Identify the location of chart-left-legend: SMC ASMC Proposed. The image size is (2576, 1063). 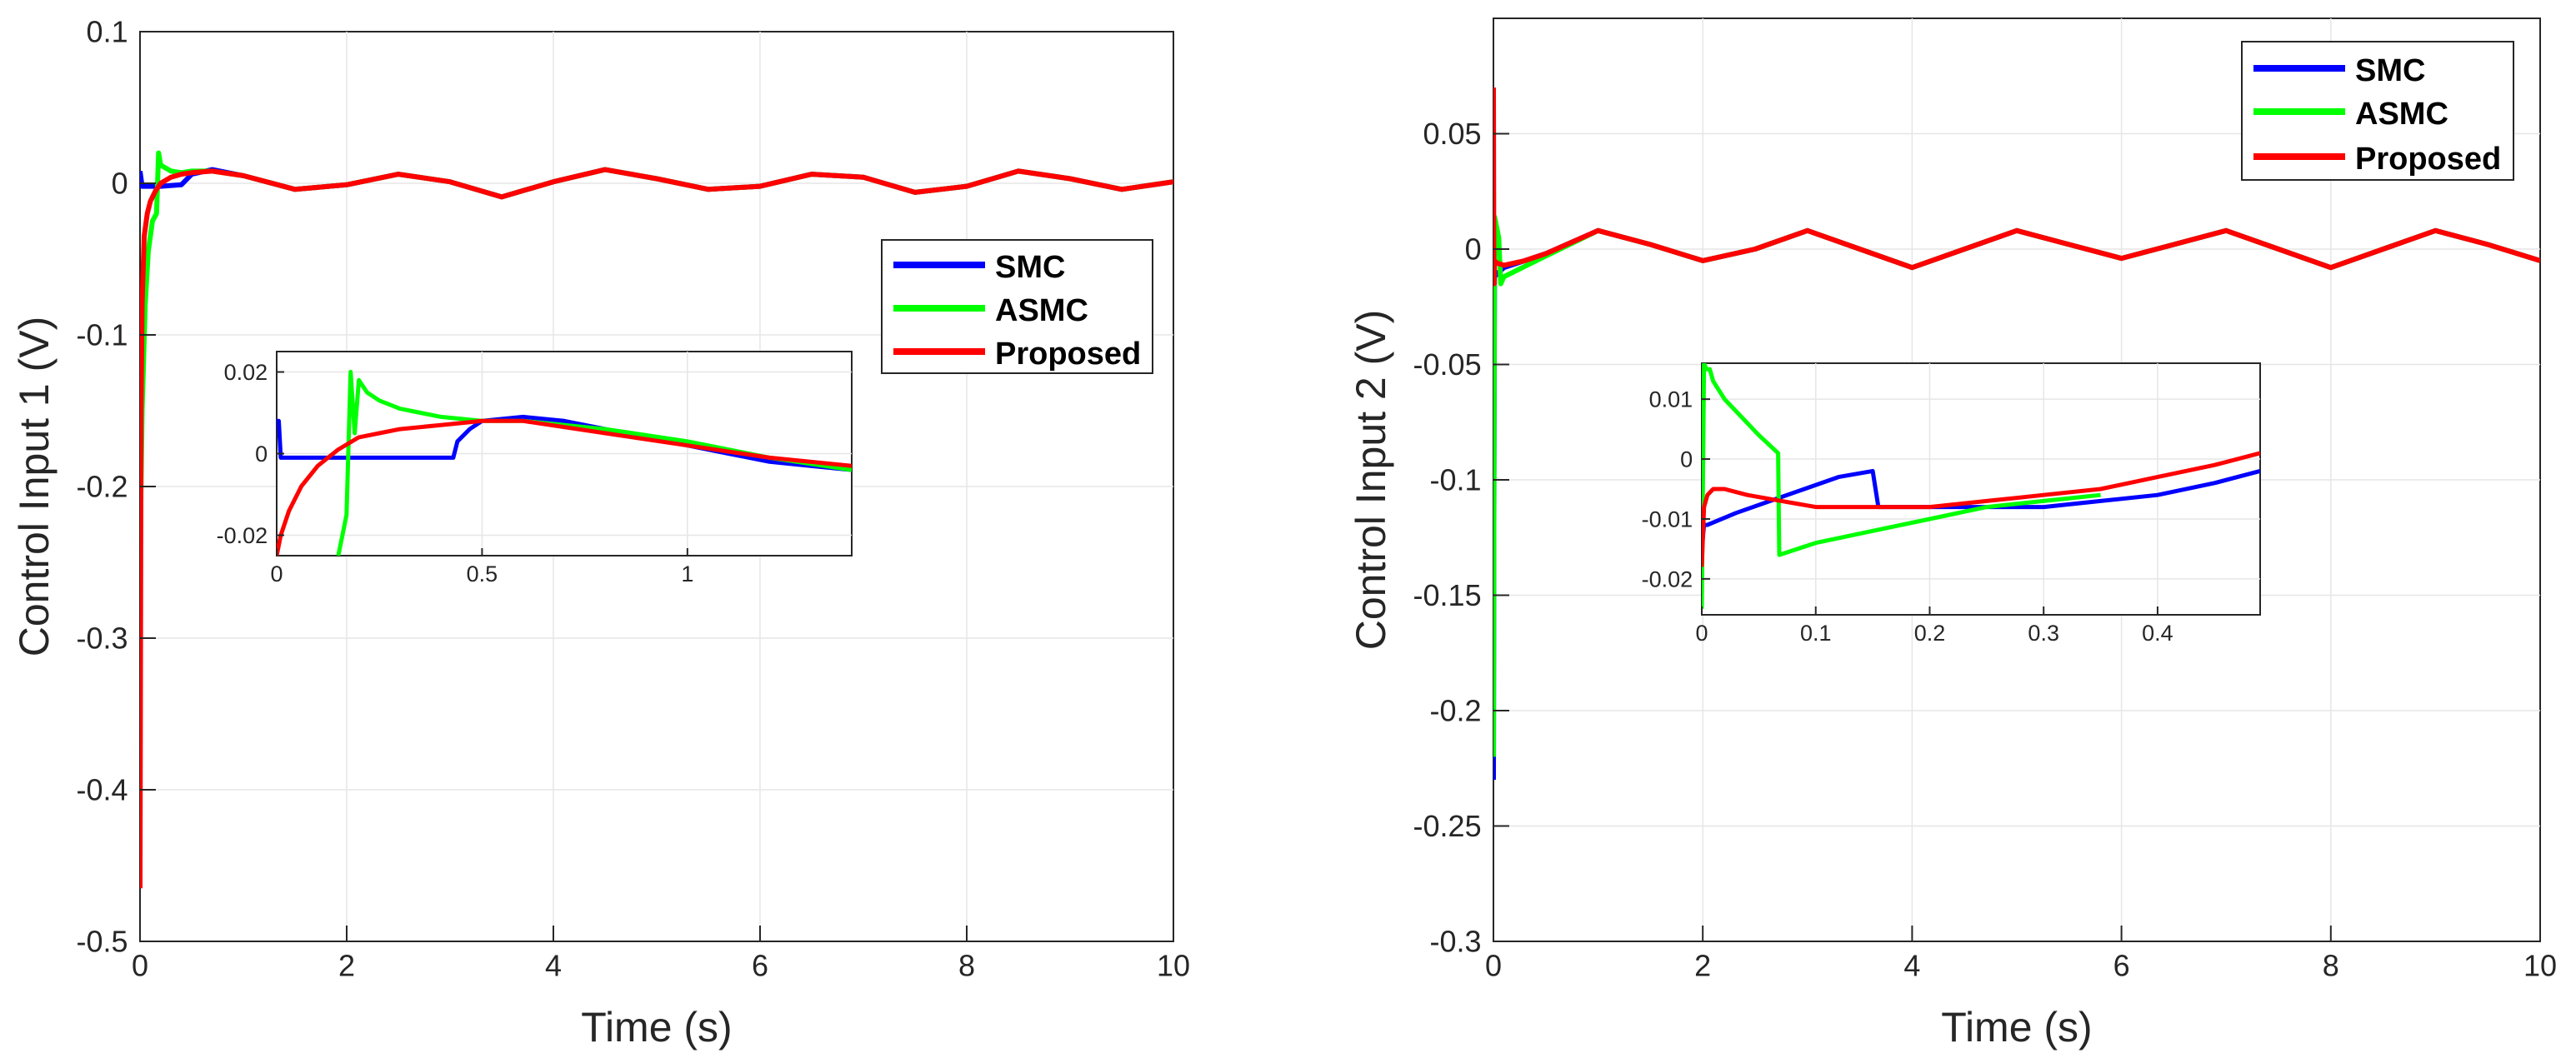
(1017, 306).